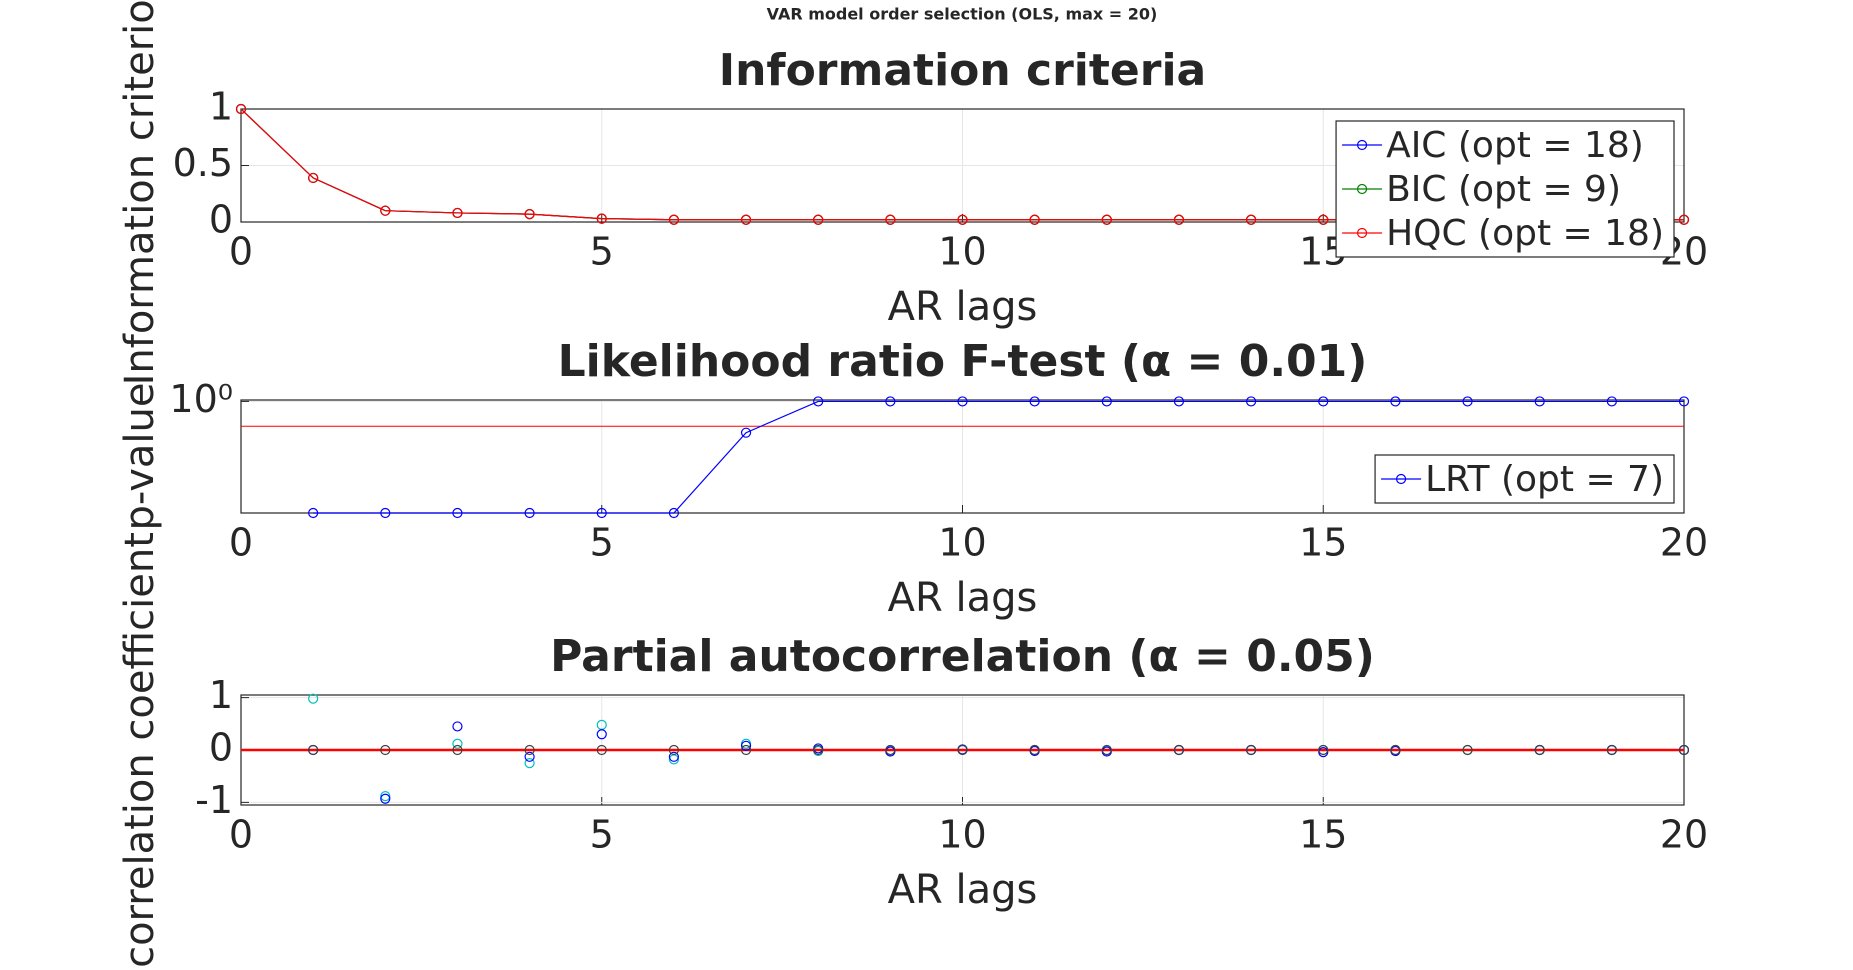 The height and width of the screenshot is (970, 1853). I want to click on legend-label: LRT (opt = 7), so click(1544, 479).